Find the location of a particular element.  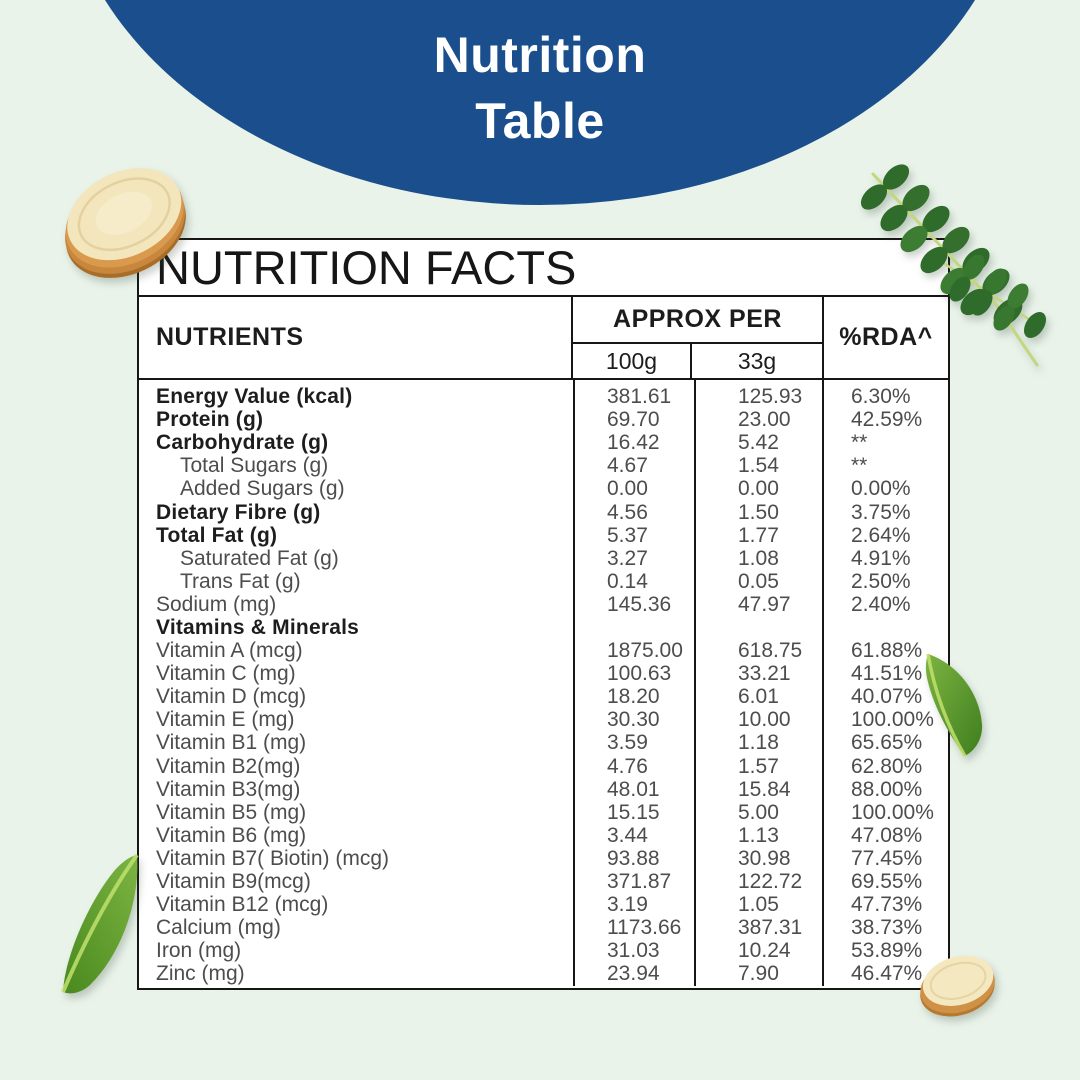

nutrient-value: 16.42 is located at coordinates (633, 443).